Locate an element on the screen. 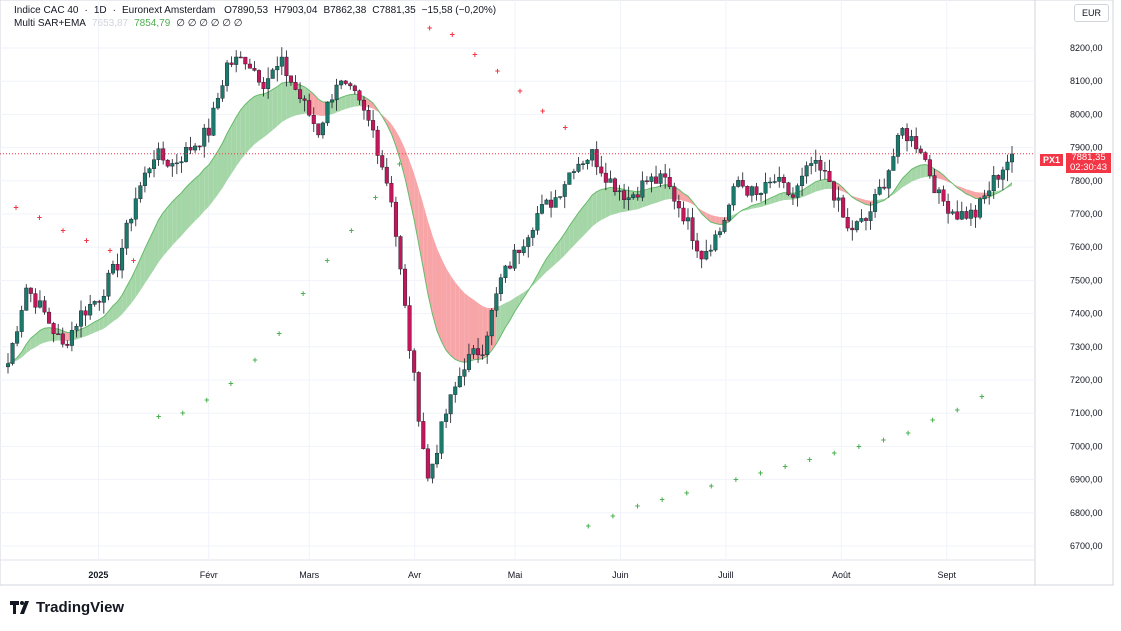 This screenshot has height=631, width=1121. y-tick-label: 7800,00 is located at coordinates (1086, 181).